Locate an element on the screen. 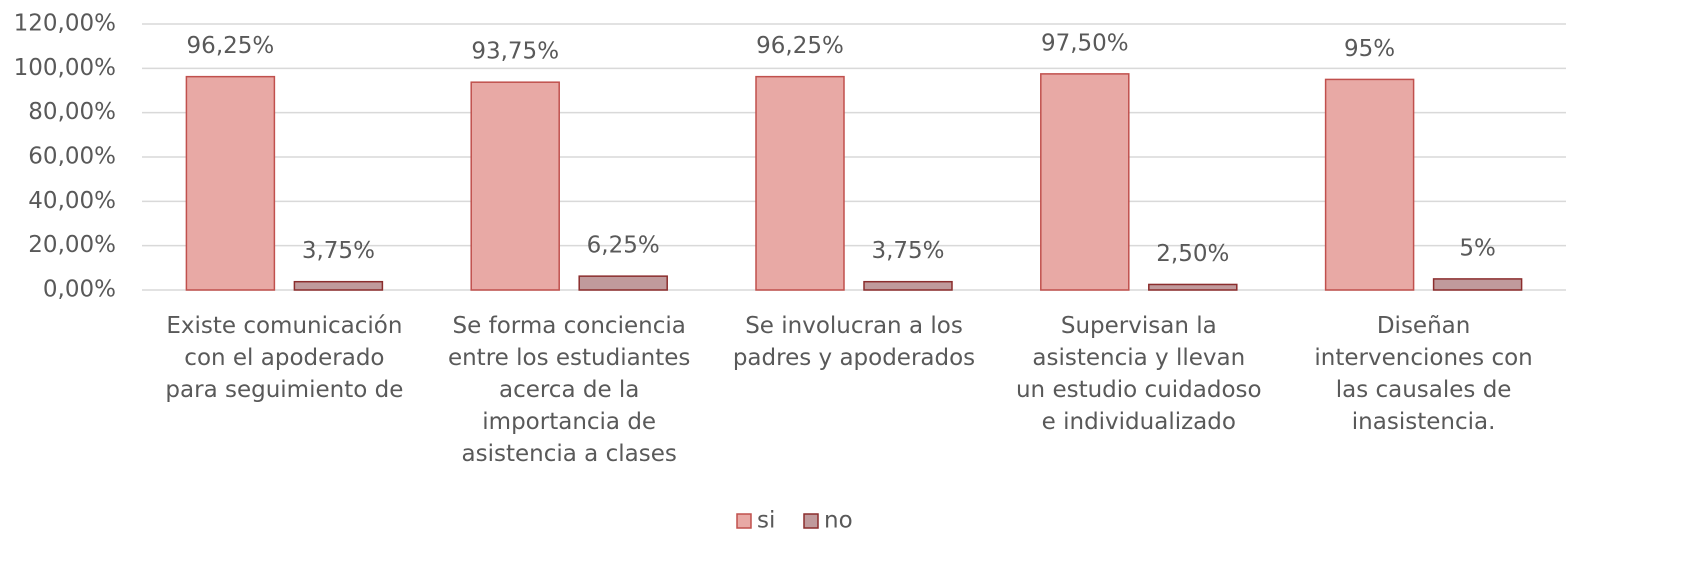 The height and width of the screenshot is (573, 1682). y-tick-label: 20,00% is located at coordinates (72, 245).